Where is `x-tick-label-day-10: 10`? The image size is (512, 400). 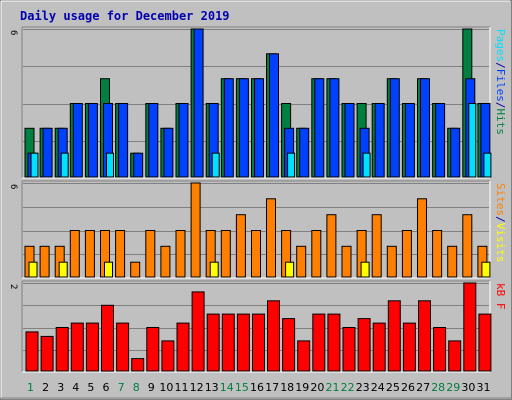 x-tick-label-day-10: 10 is located at coordinates (166, 387).